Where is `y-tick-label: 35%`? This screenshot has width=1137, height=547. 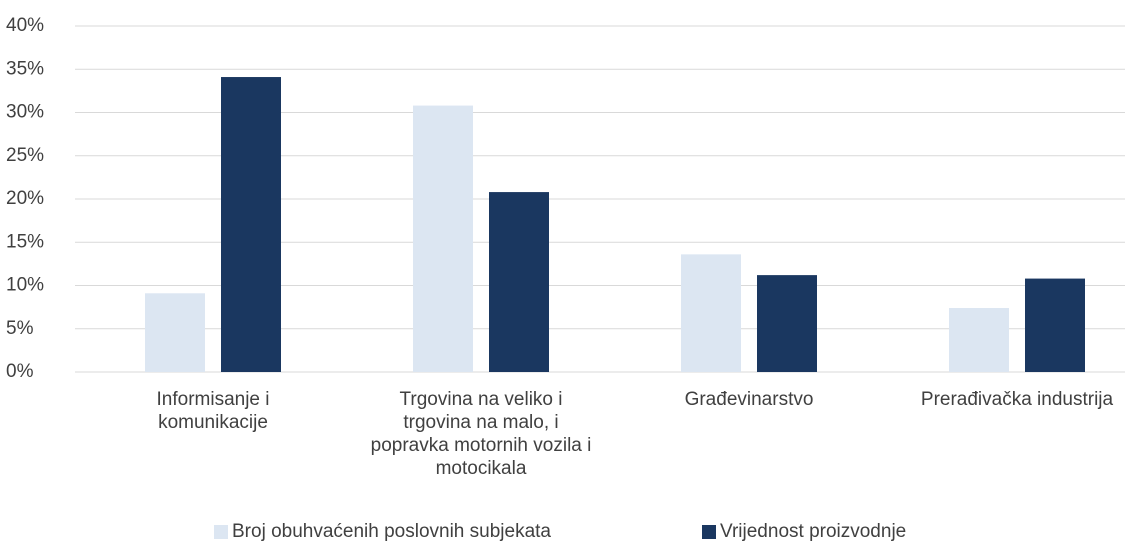
y-tick-label: 35% is located at coordinates (25, 68).